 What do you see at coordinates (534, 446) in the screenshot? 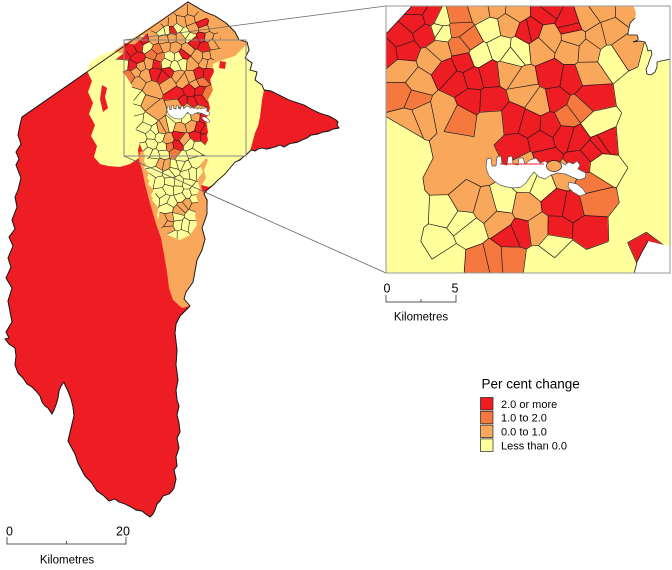
I see `svg-text: Less than 0.0` at bounding box center [534, 446].